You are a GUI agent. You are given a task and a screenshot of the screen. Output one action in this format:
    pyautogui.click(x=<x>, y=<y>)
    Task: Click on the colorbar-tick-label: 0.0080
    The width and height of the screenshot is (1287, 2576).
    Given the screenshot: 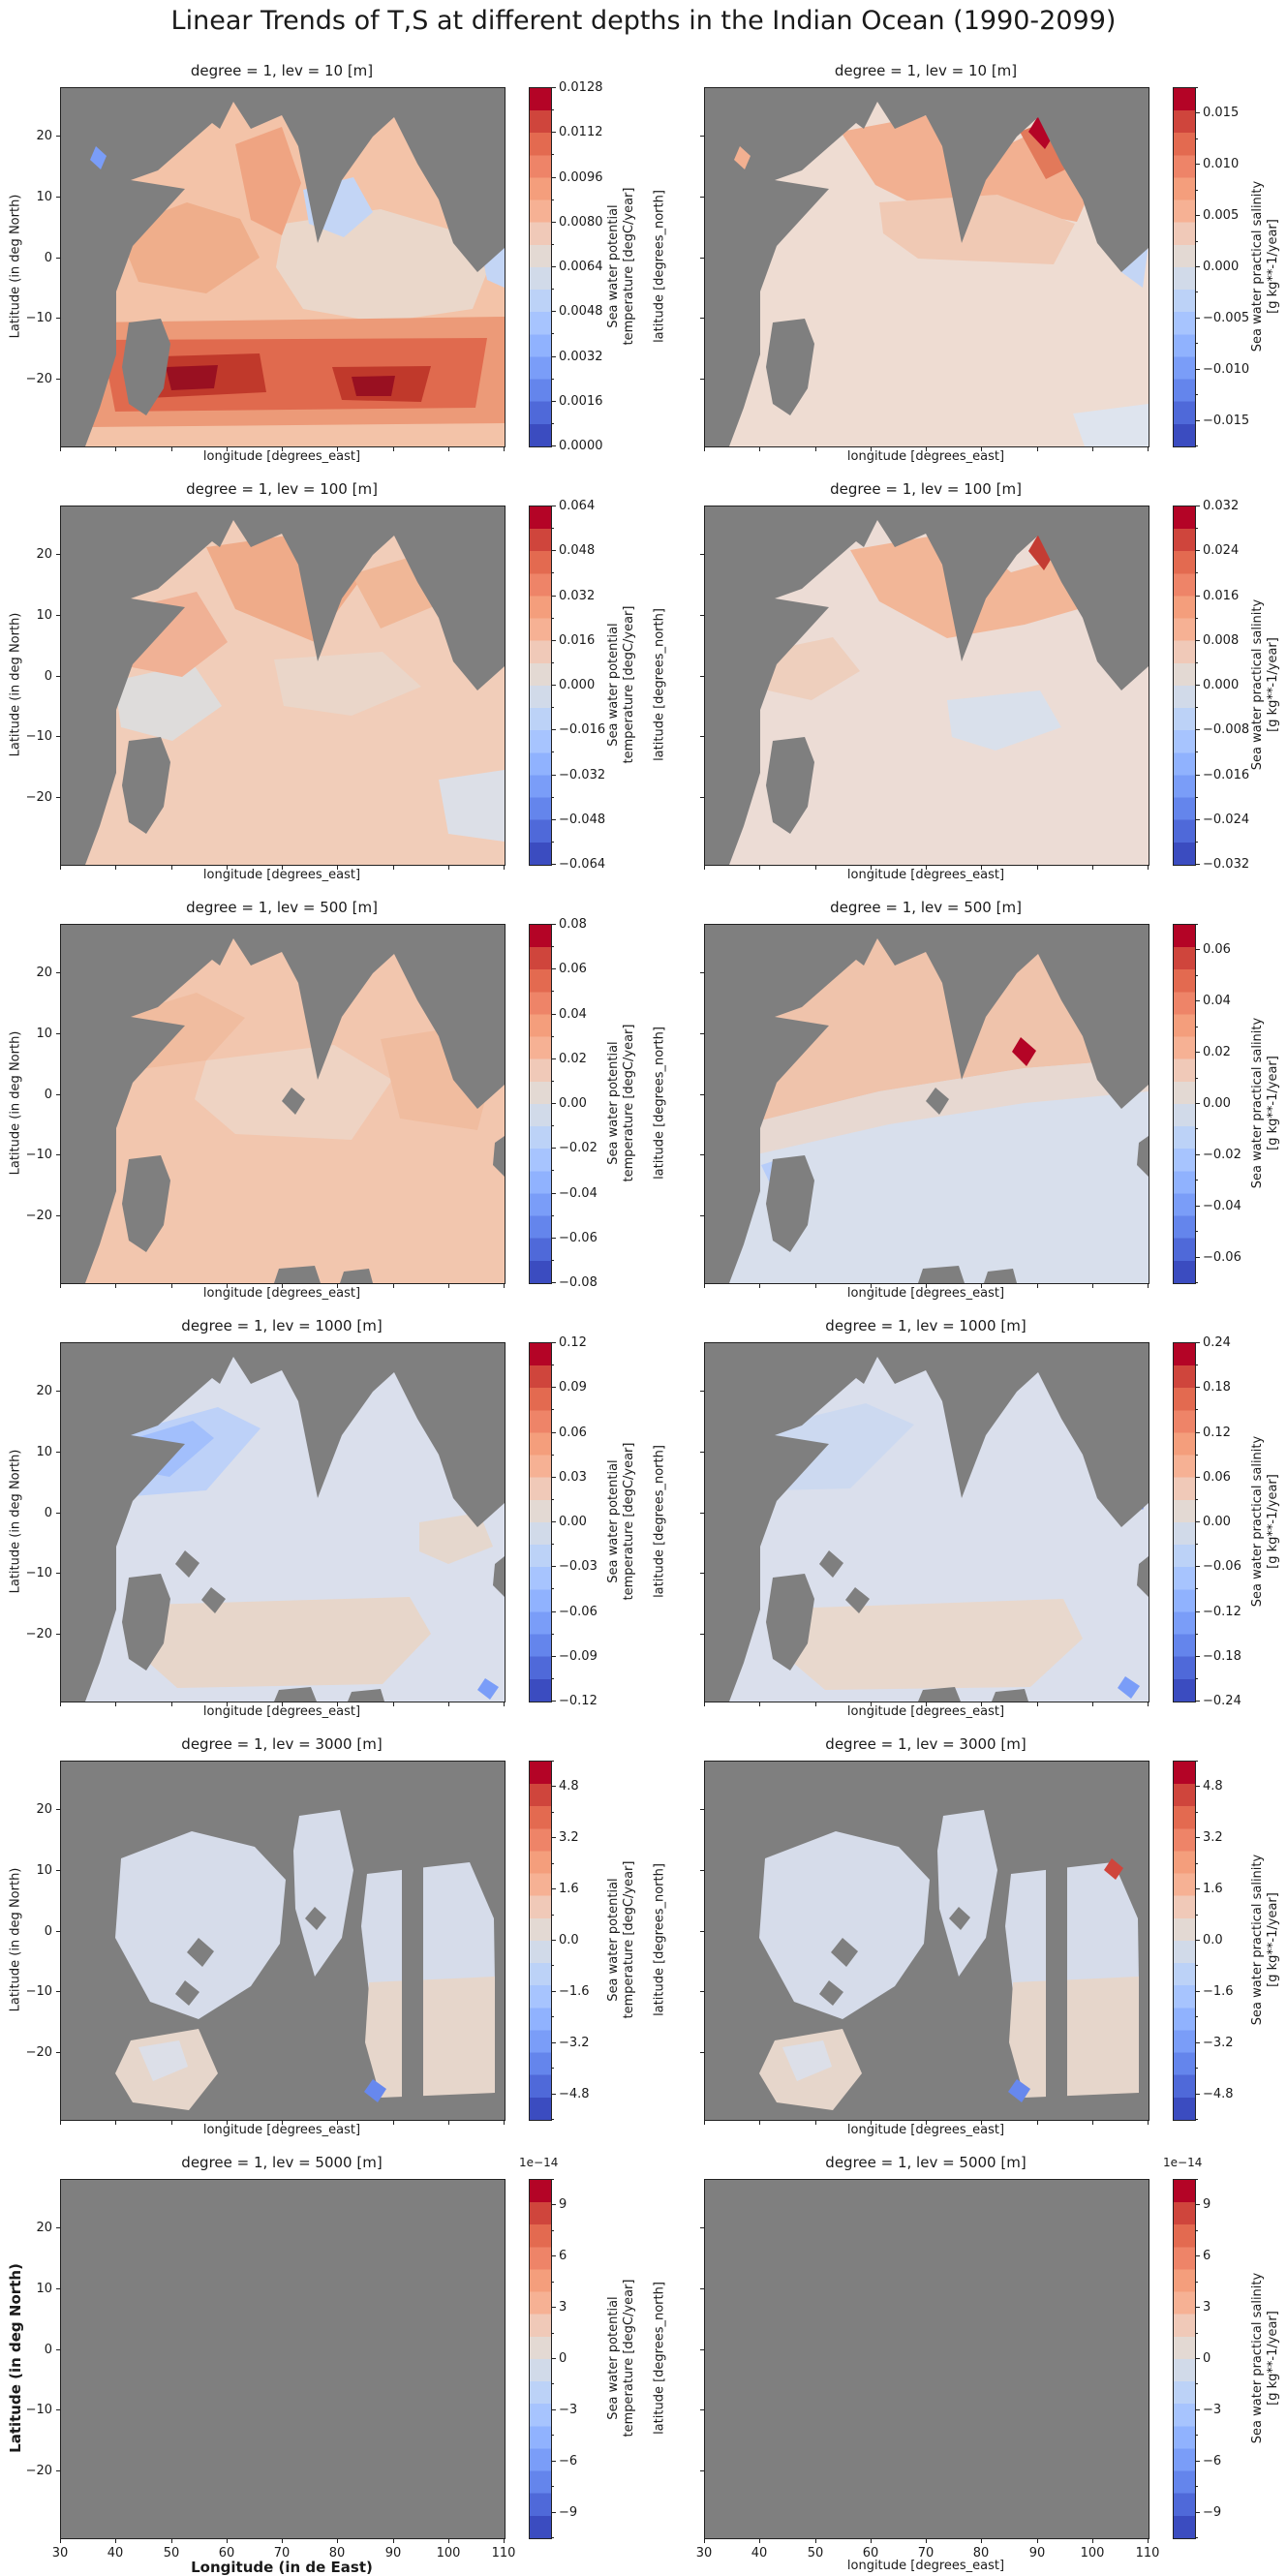 What is the action you would take?
    pyautogui.click(x=581, y=222)
    